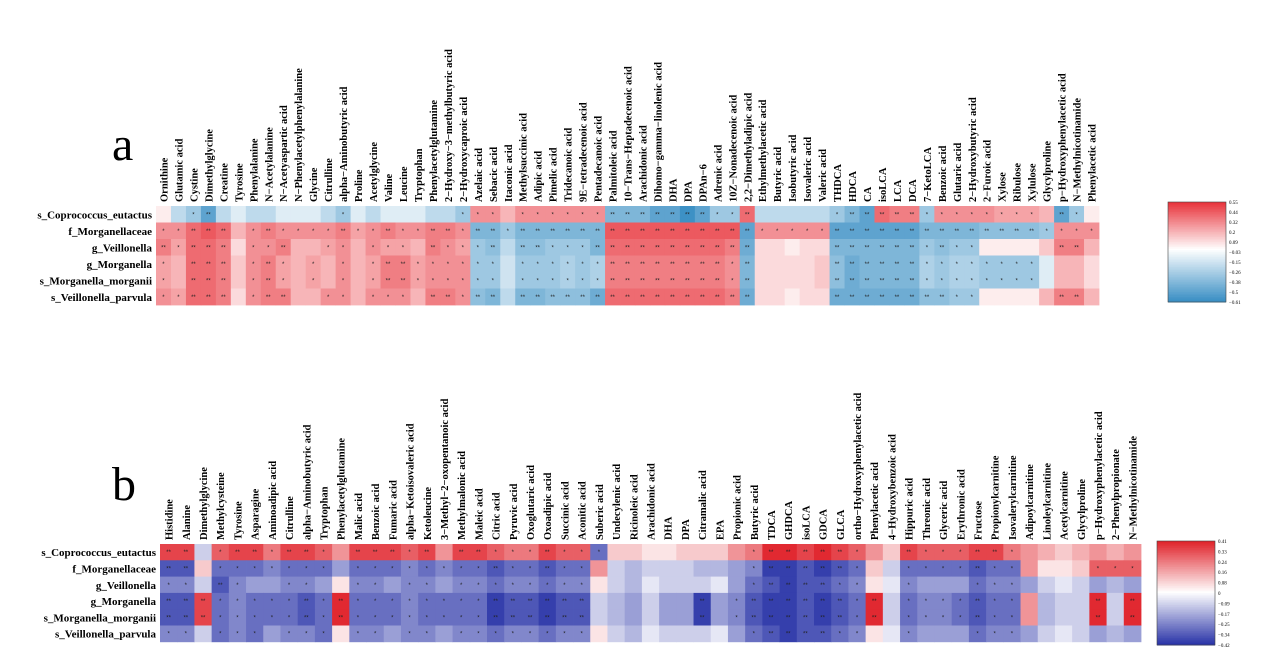 The image size is (1267, 664). Describe the element at coordinates (548, 506) in the screenshot. I see `column-label: Oxoadipic acid` at that location.